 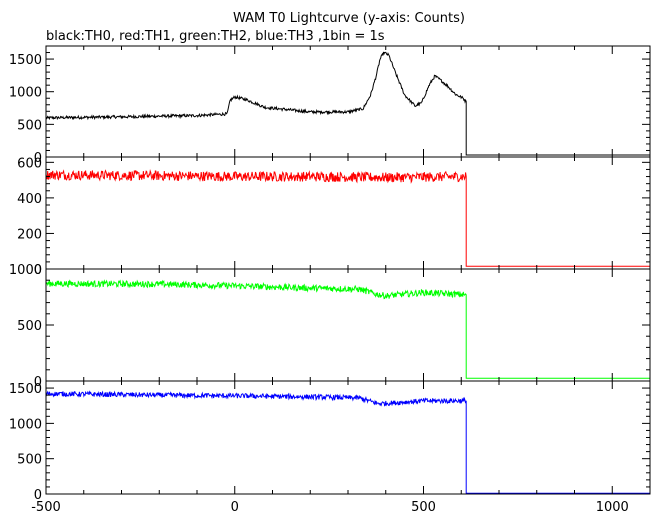 I want to click on chart-title: WAM T0 Lightcurve (y-axis: Counts), so click(x=349, y=18).